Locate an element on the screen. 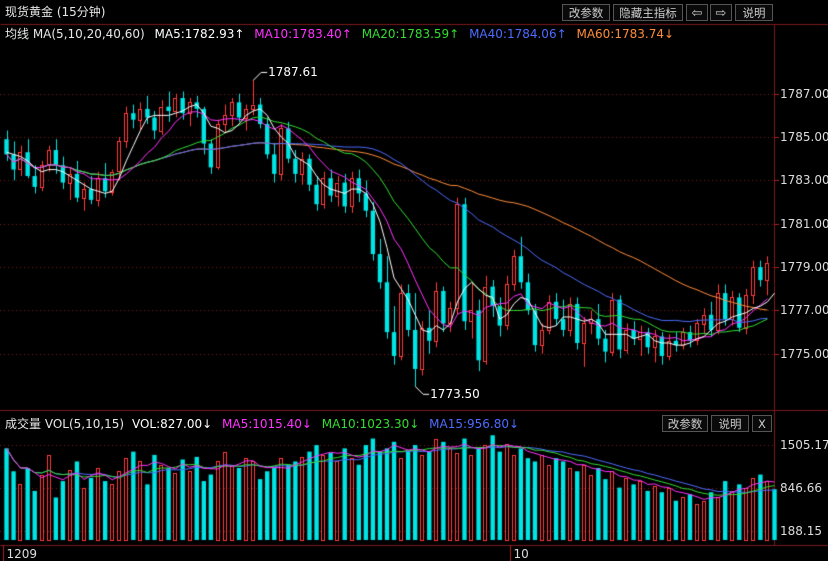 The height and width of the screenshot is (561, 828). price-tick-label: 1785.00 is located at coordinates (804, 137).